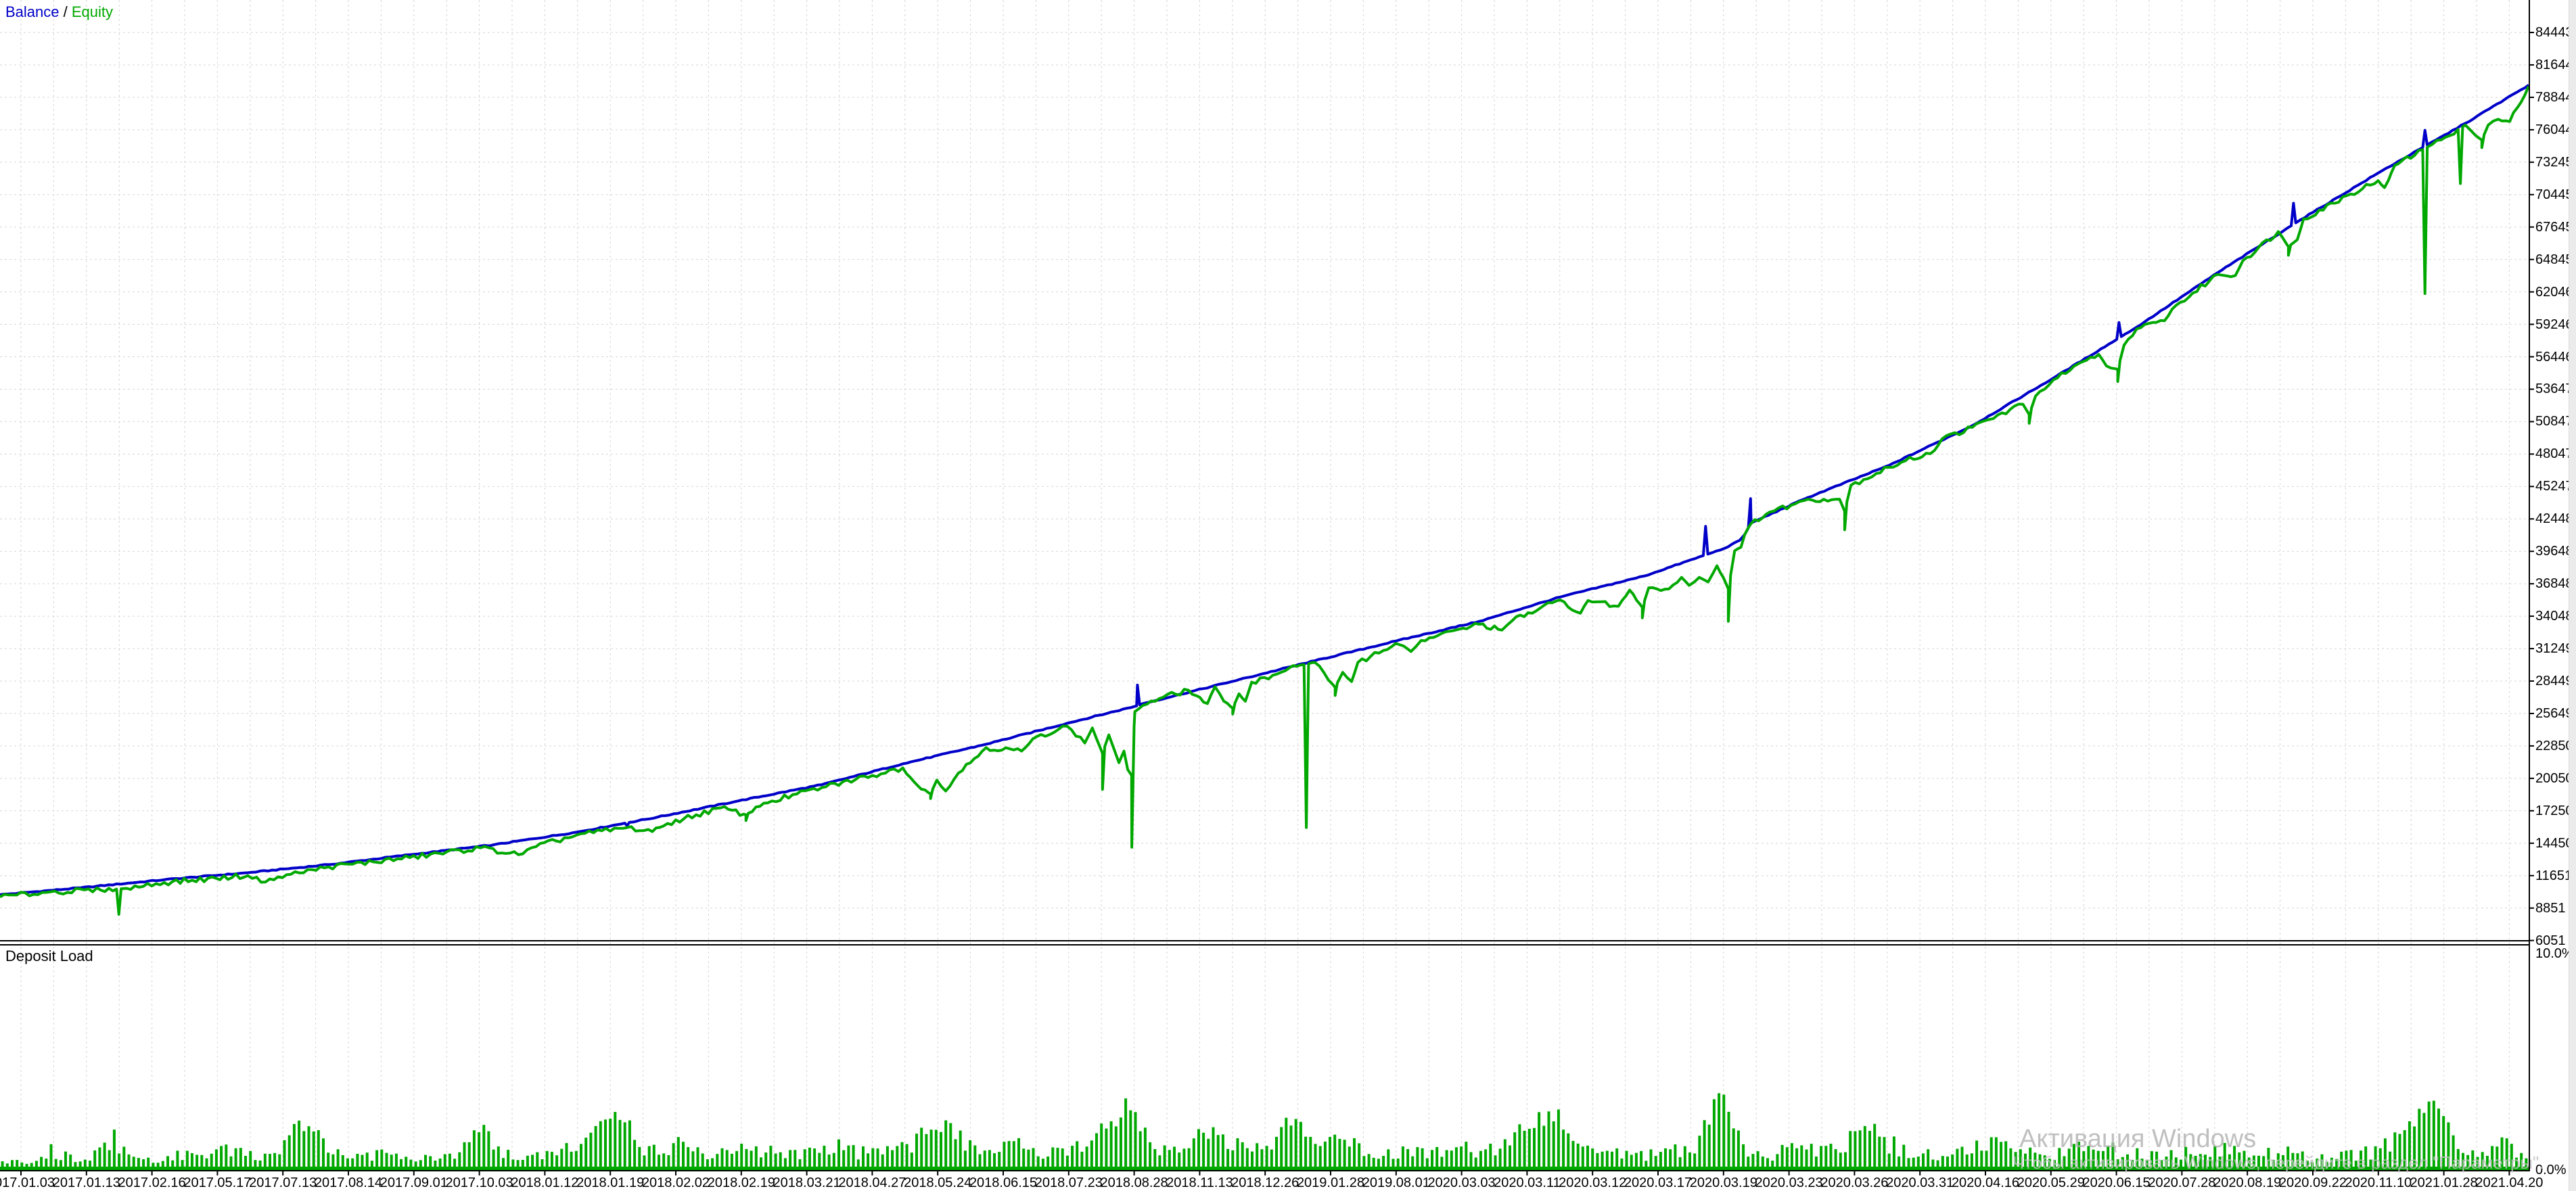 The width and height of the screenshot is (2576, 1191). What do you see at coordinates (2572, 595) in the screenshot?
I see `right-edge-strip` at bounding box center [2572, 595].